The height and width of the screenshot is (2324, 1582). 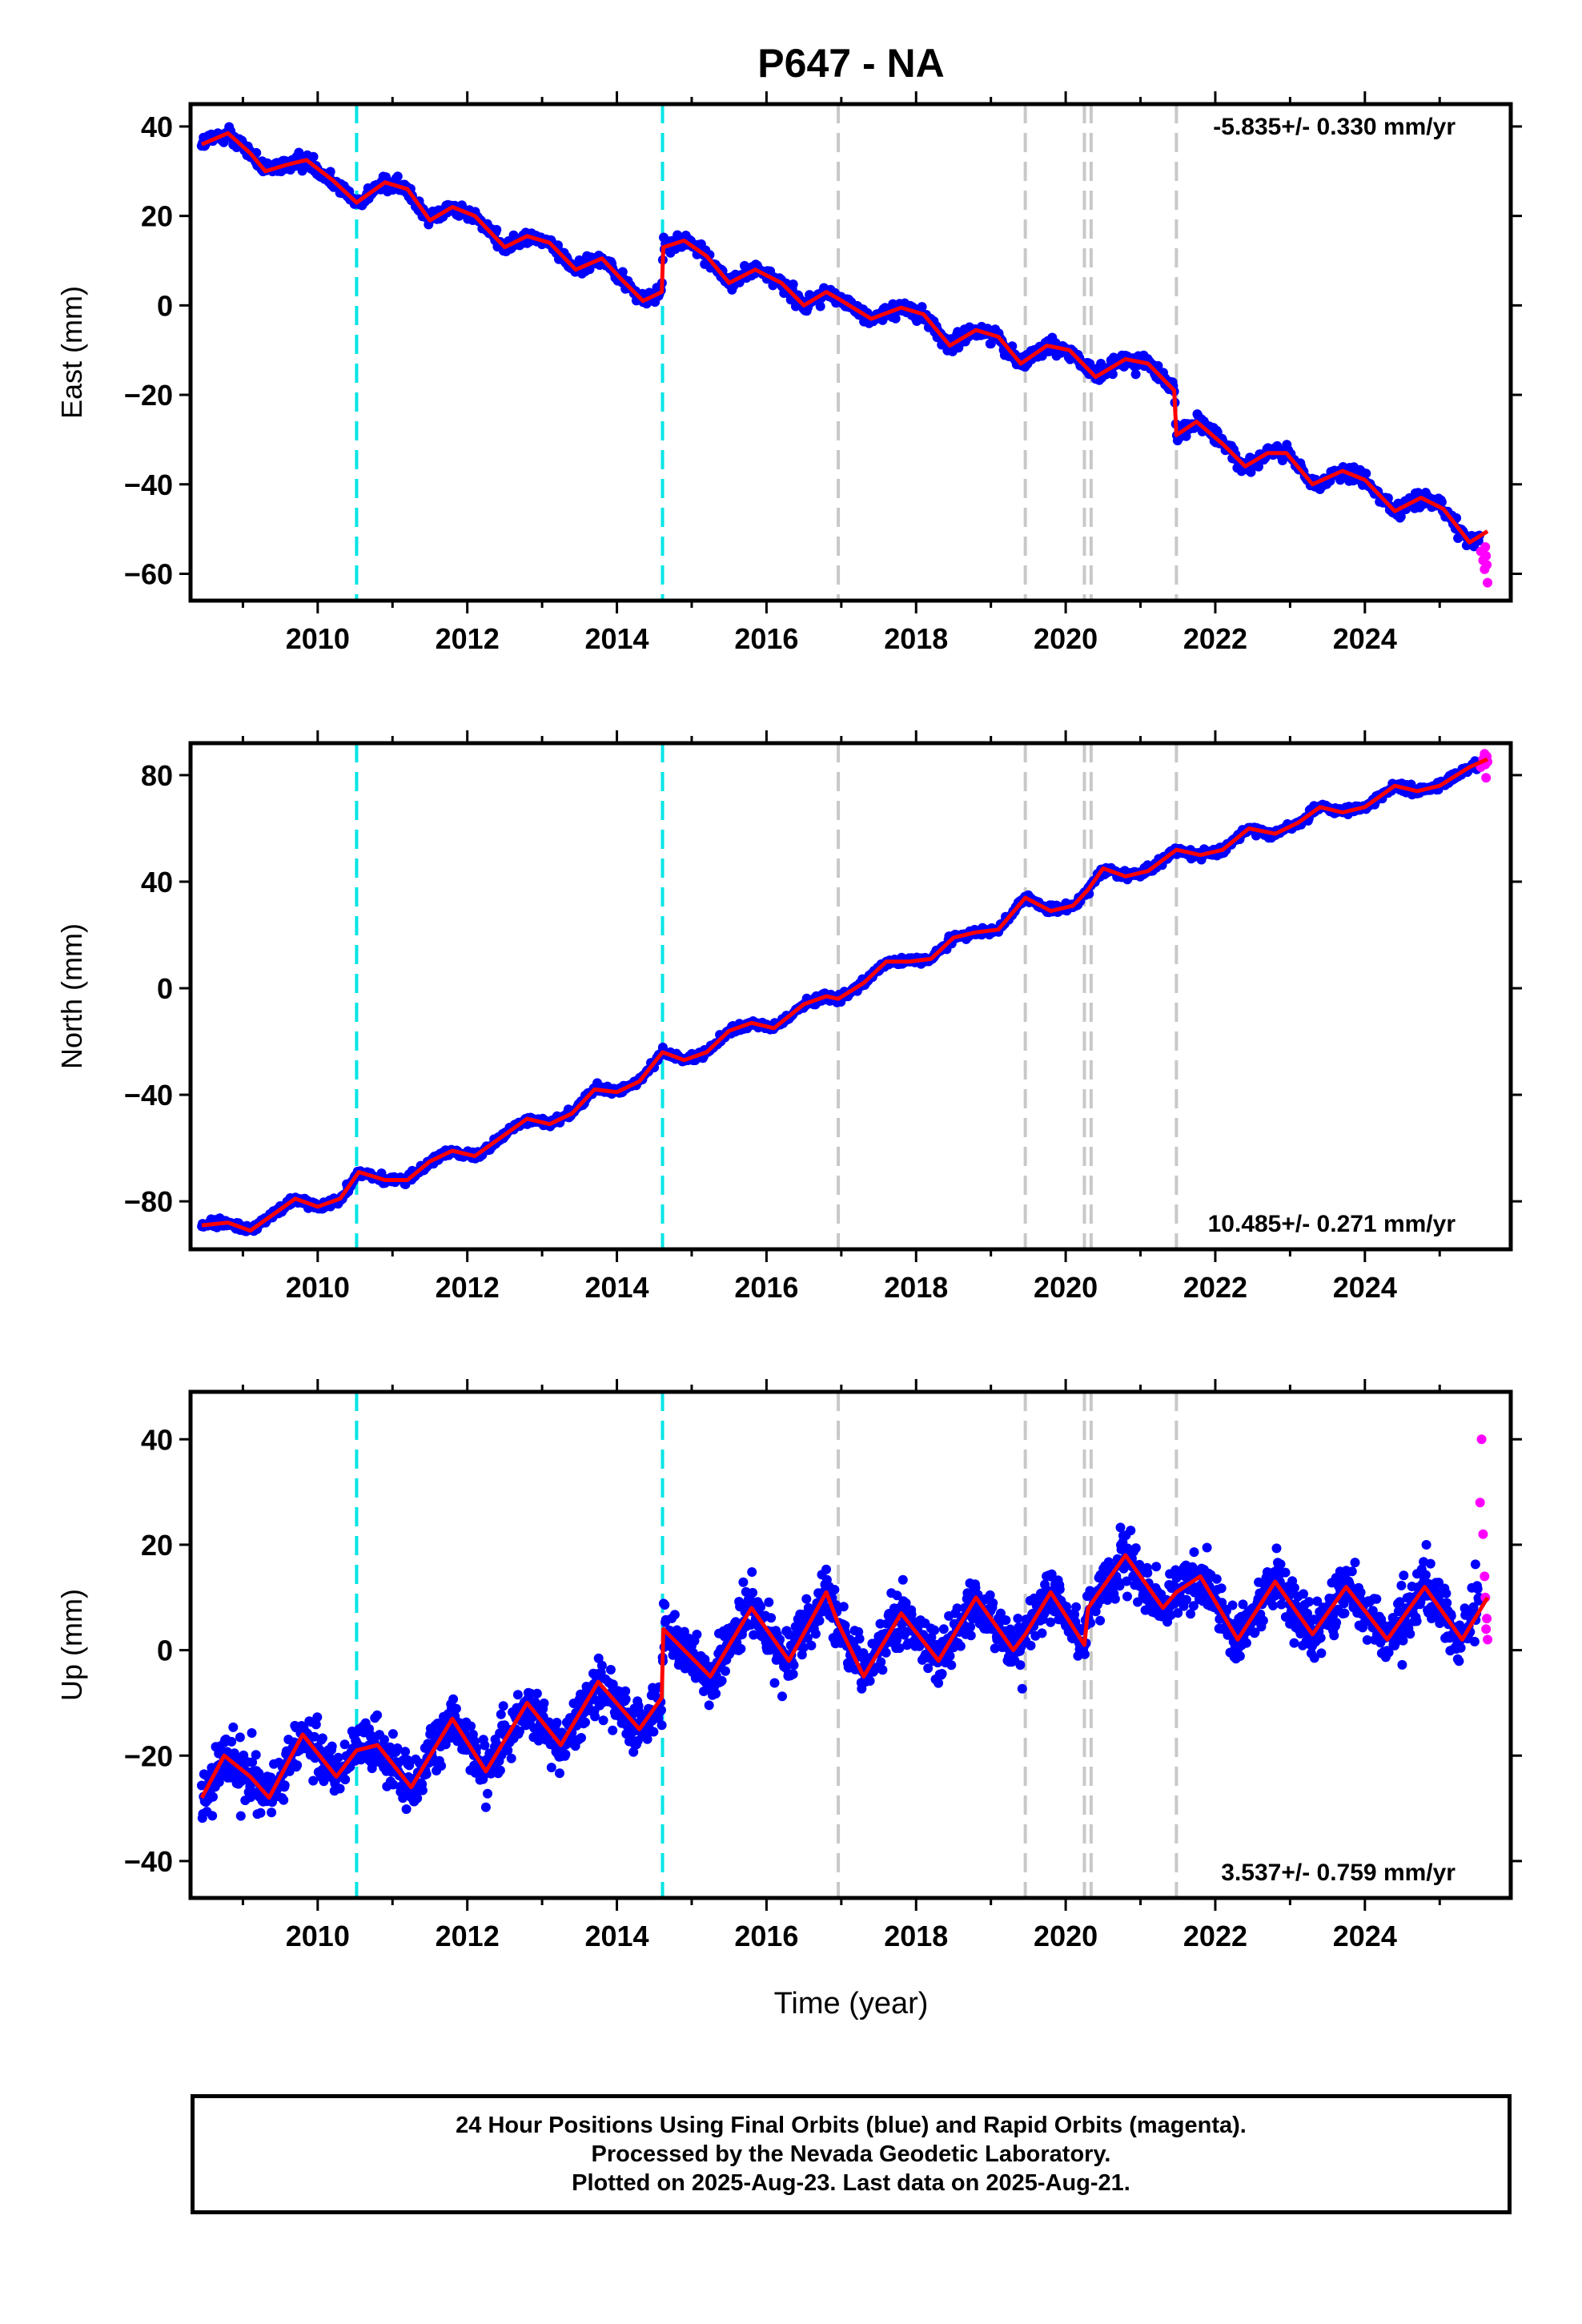 What do you see at coordinates (148, 484) in the screenshot?
I see `y-tick-label: −40` at bounding box center [148, 484].